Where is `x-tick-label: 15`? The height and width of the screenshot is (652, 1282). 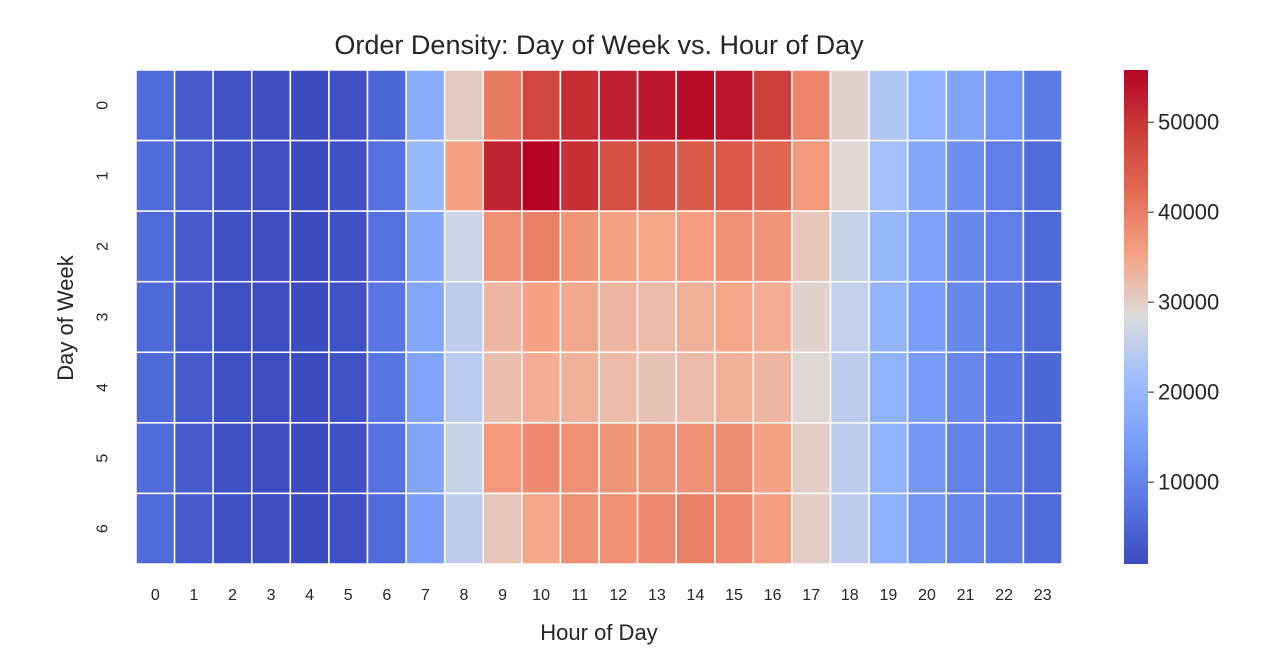
x-tick-label: 15 is located at coordinates (734, 595).